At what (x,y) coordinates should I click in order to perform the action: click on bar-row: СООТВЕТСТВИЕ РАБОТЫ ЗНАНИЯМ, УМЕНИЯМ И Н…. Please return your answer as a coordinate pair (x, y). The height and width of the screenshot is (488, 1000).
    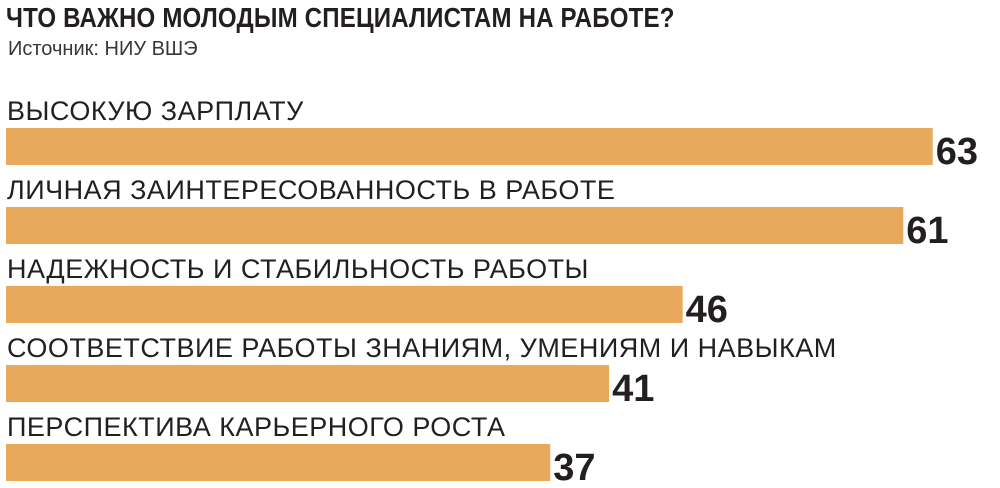
    Looking at the image, I should click on (421, 371).